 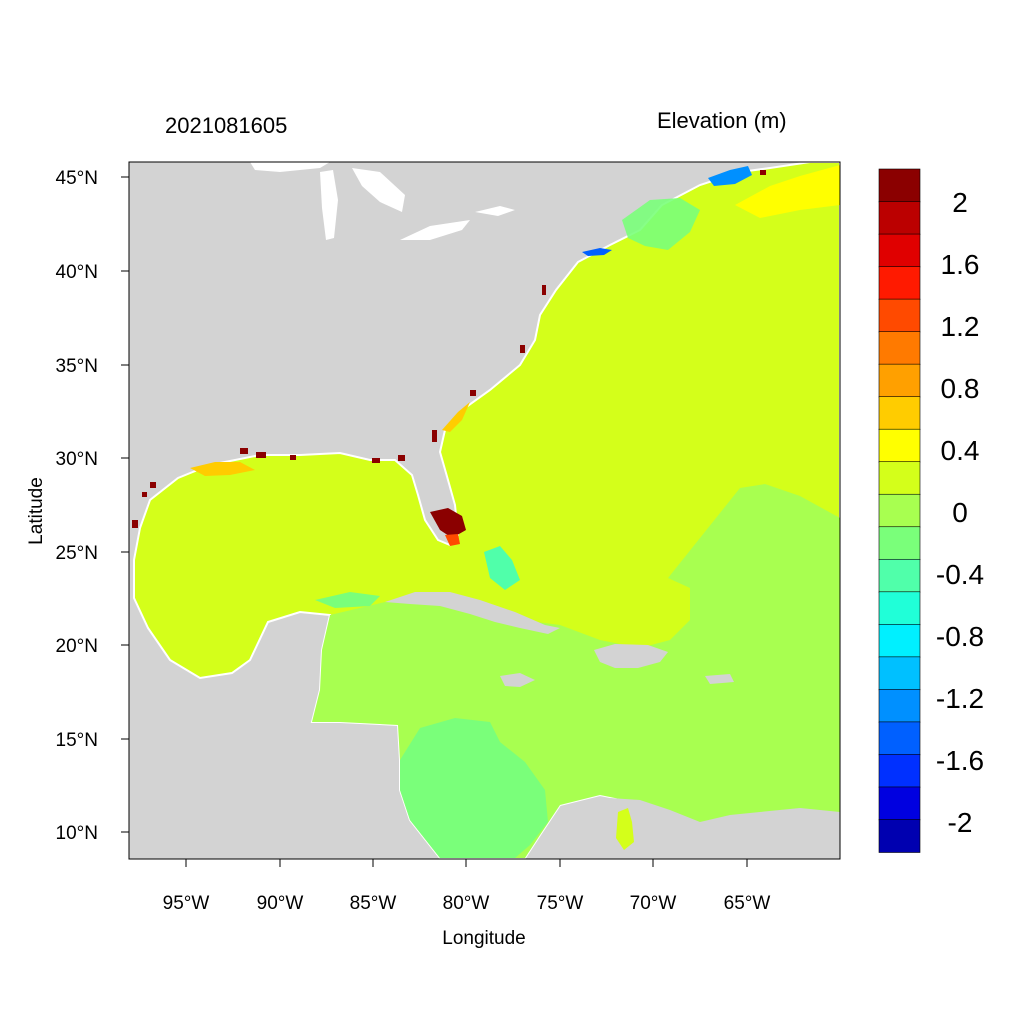 I want to click on scotian-shelf-high, so click(x=787, y=191).